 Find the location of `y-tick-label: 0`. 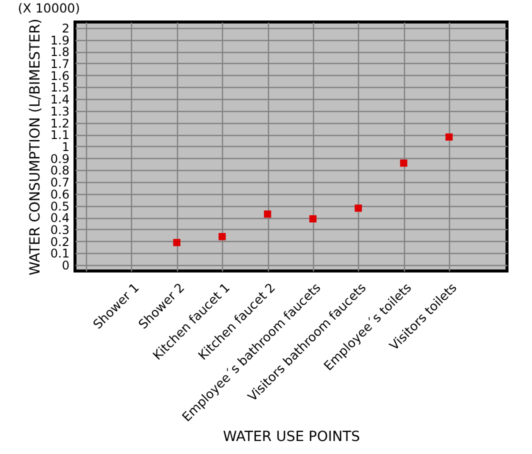

y-tick-label: 0 is located at coordinates (66, 265).